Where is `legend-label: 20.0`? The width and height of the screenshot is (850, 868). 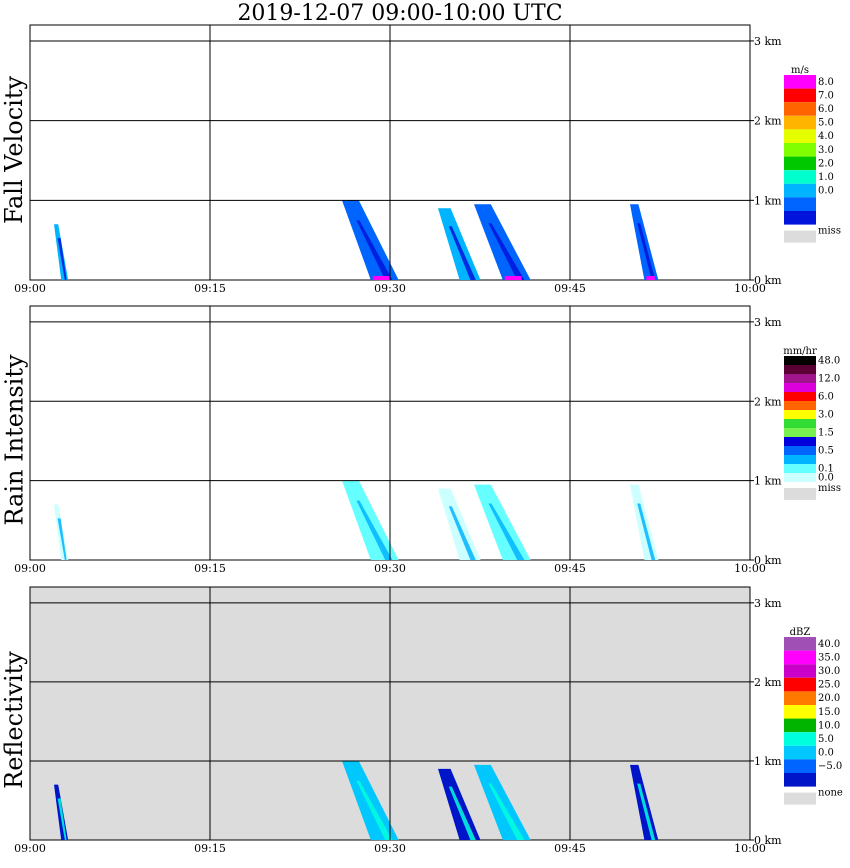 legend-label: 20.0 is located at coordinates (829, 698).